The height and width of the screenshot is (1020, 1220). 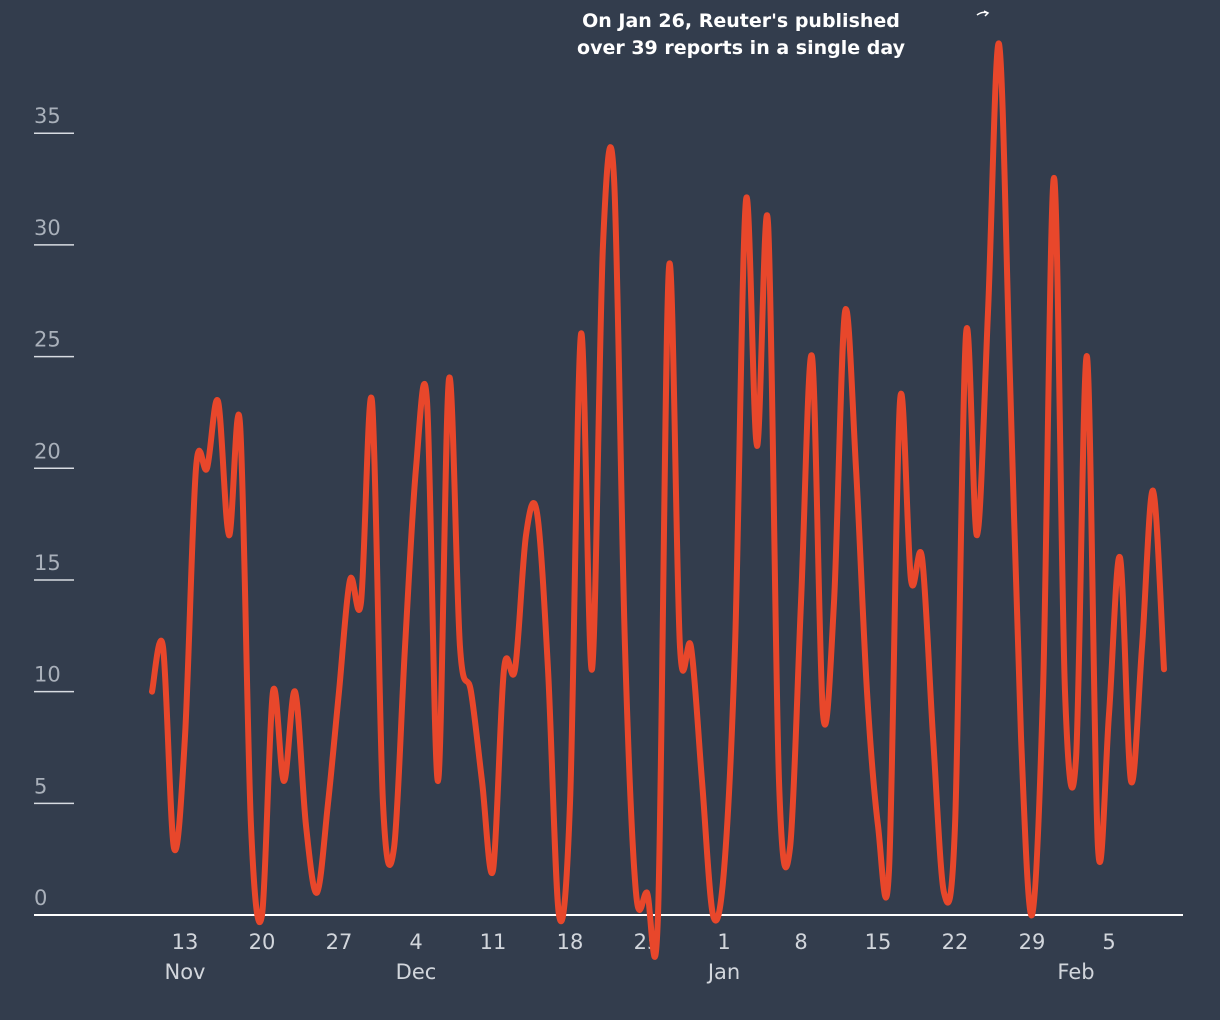 What do you see at coordinates (1075, 972) in the screenshot?
I see `month-label: Feb` at bounding box center [1075, 972].